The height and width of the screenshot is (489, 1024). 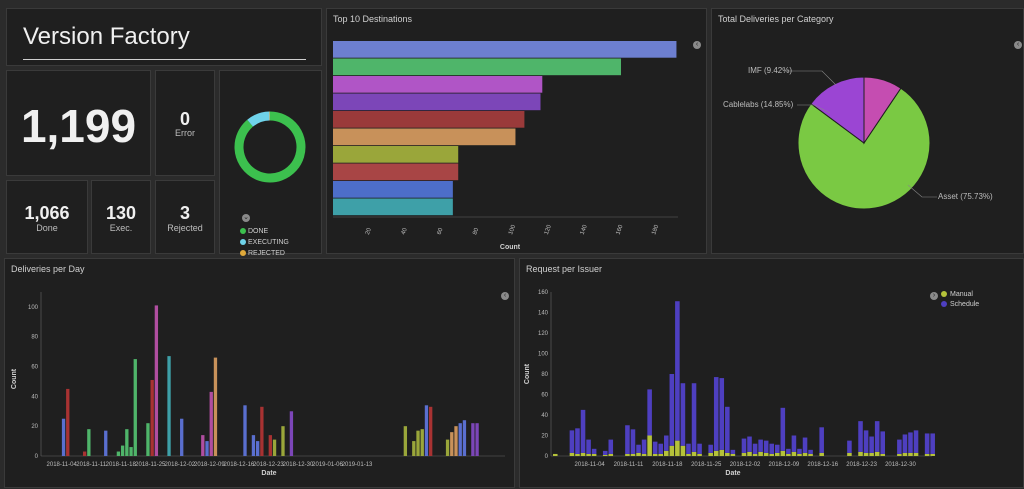 I want to click on done-count: 1,066, so click(x=47, y=213).